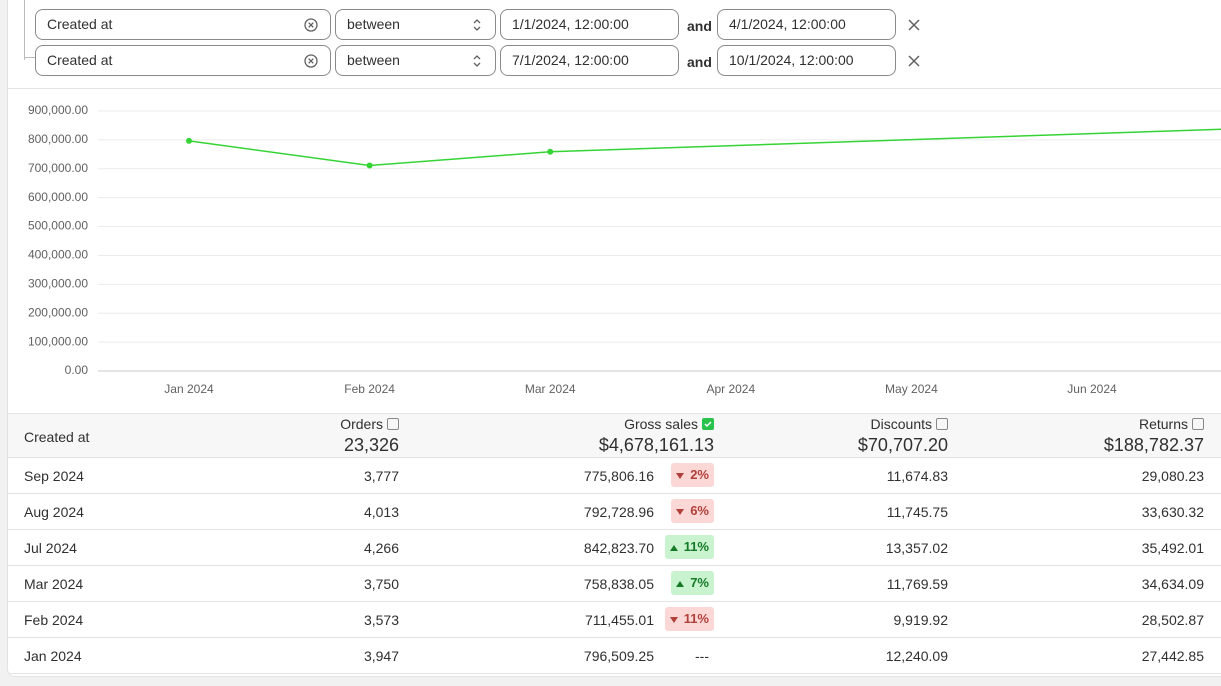 The height and width of the screenshot is (686, 1221). What do you see at coordinates (460, 159) in the screenshot?
I see `line-segment` at bounding box center [460, 159].